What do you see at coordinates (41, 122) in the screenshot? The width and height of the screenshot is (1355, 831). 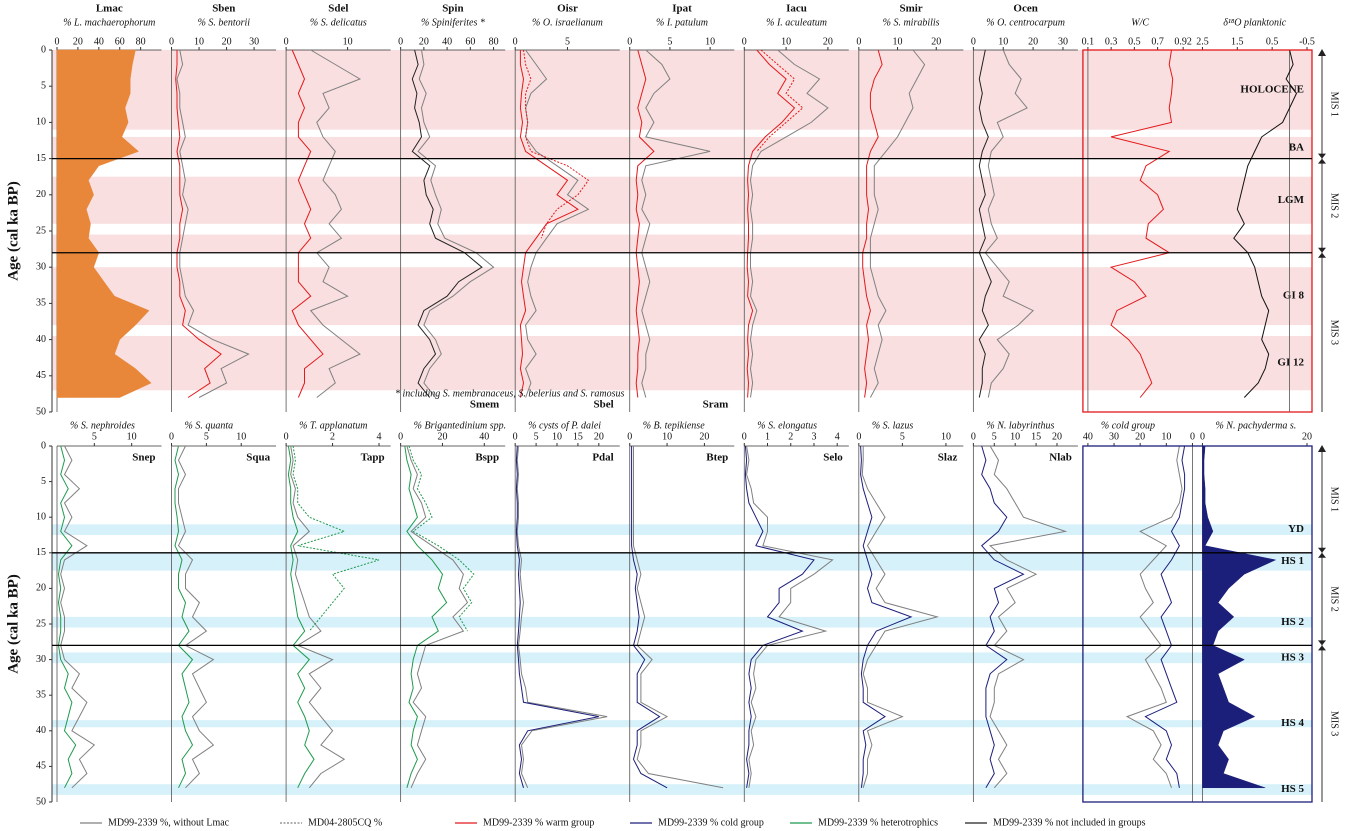 I see `y-tick-label: 10` at bounding box center [41, 122].